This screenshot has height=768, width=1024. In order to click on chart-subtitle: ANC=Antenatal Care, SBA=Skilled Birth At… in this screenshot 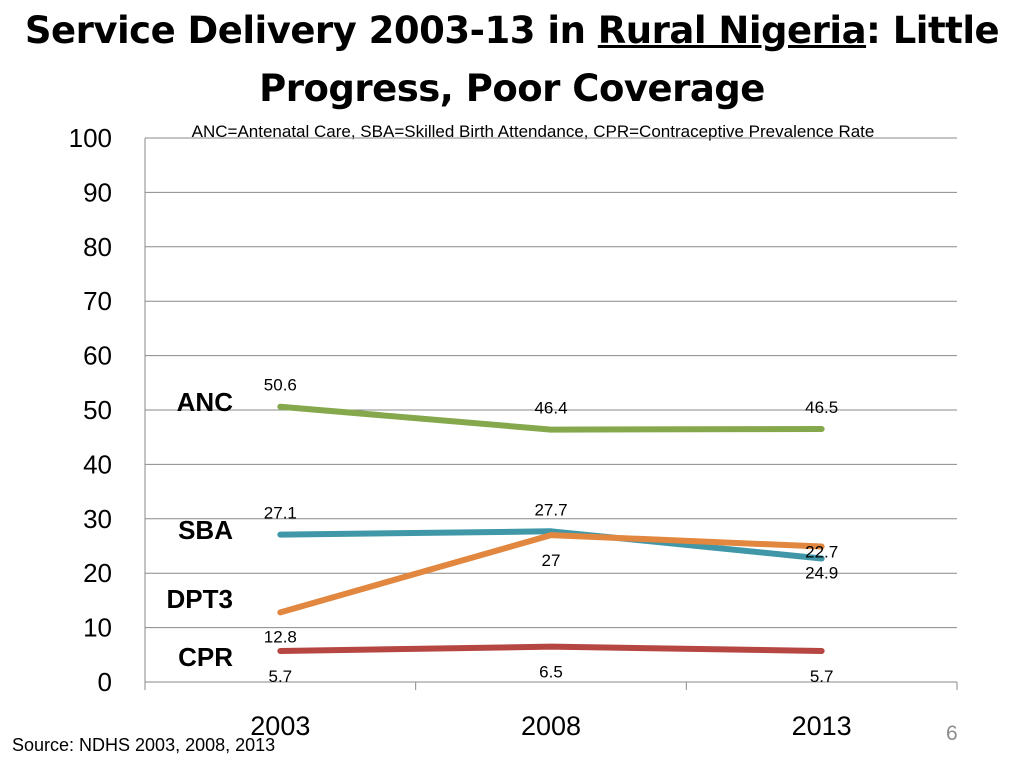, I will do `click(533, 131)`.